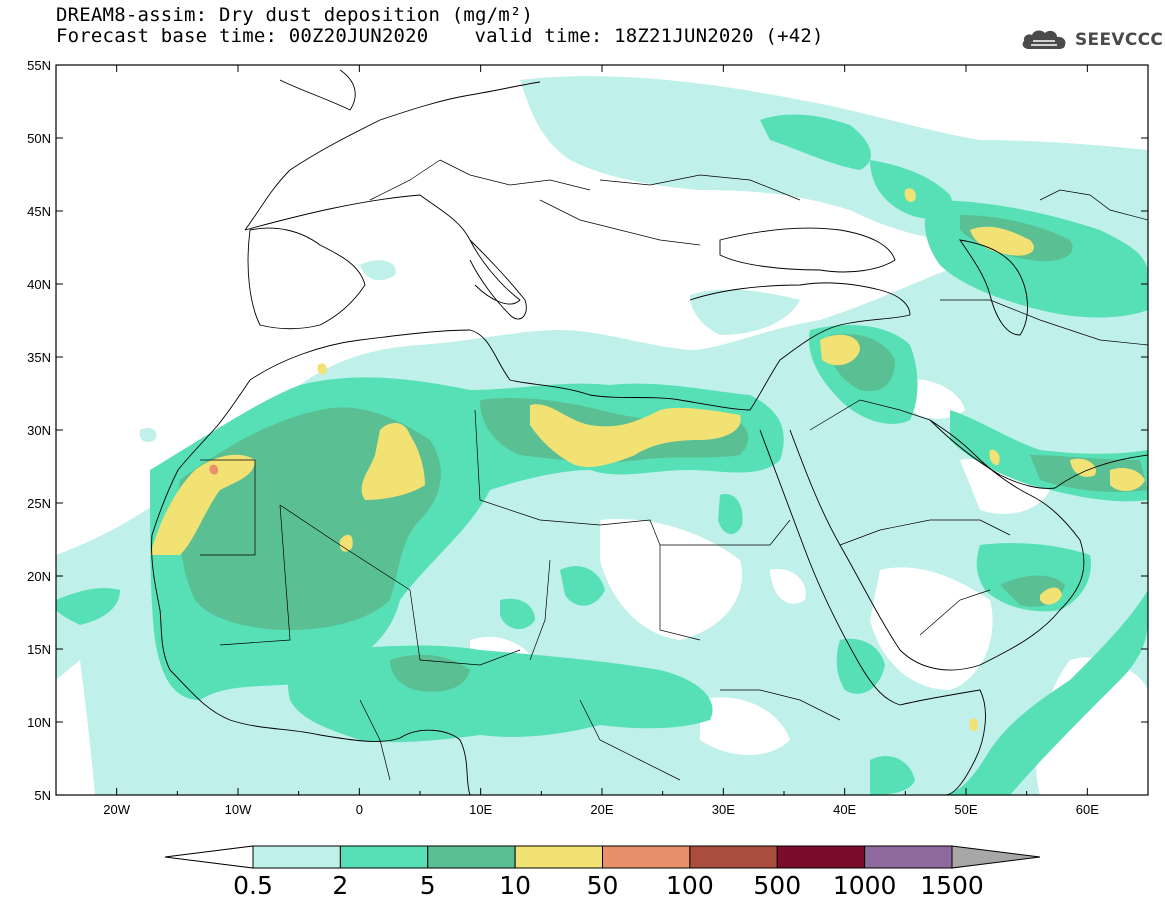 This screenshot has height=907, width=1165. Describe the element at coordinates (242, 36) in the screenshot. I see `forecast-base-time: Forecast base time: 00Z20JUN2020` at that location.